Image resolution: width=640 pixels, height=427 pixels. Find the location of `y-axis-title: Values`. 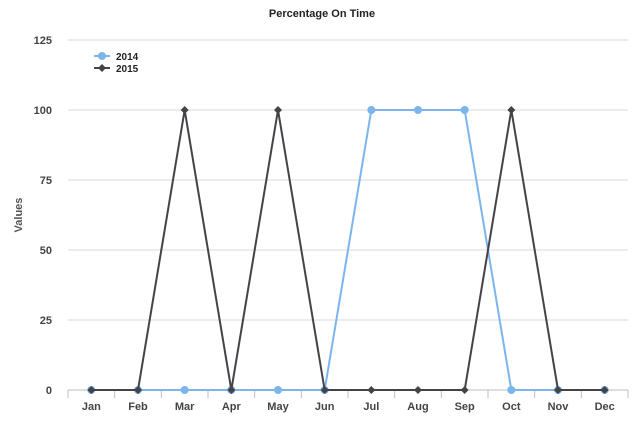

y-axis-title: Values is located at coordinates (19, 215).